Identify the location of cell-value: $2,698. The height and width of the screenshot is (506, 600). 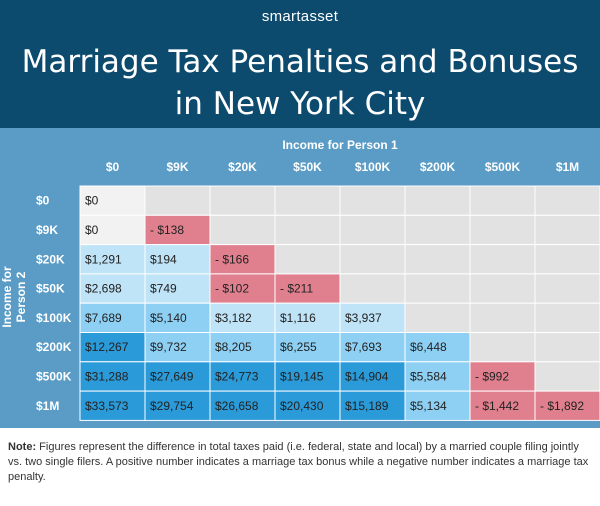
(103, 289).